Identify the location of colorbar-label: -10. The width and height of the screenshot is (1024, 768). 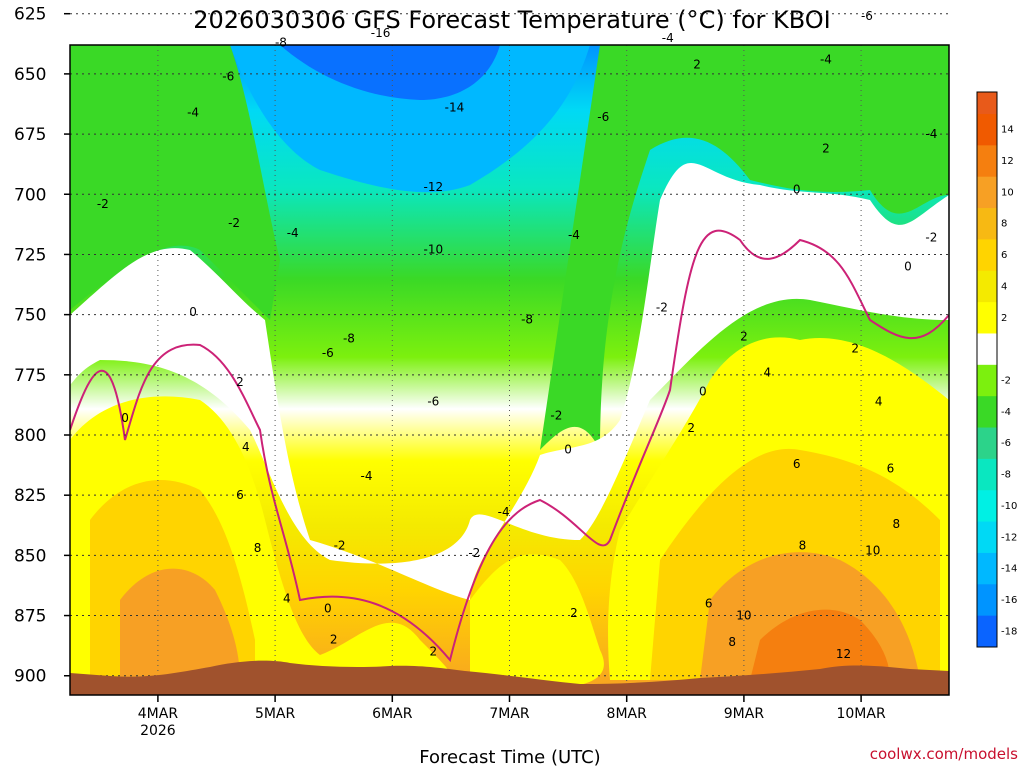
(1009, 506).